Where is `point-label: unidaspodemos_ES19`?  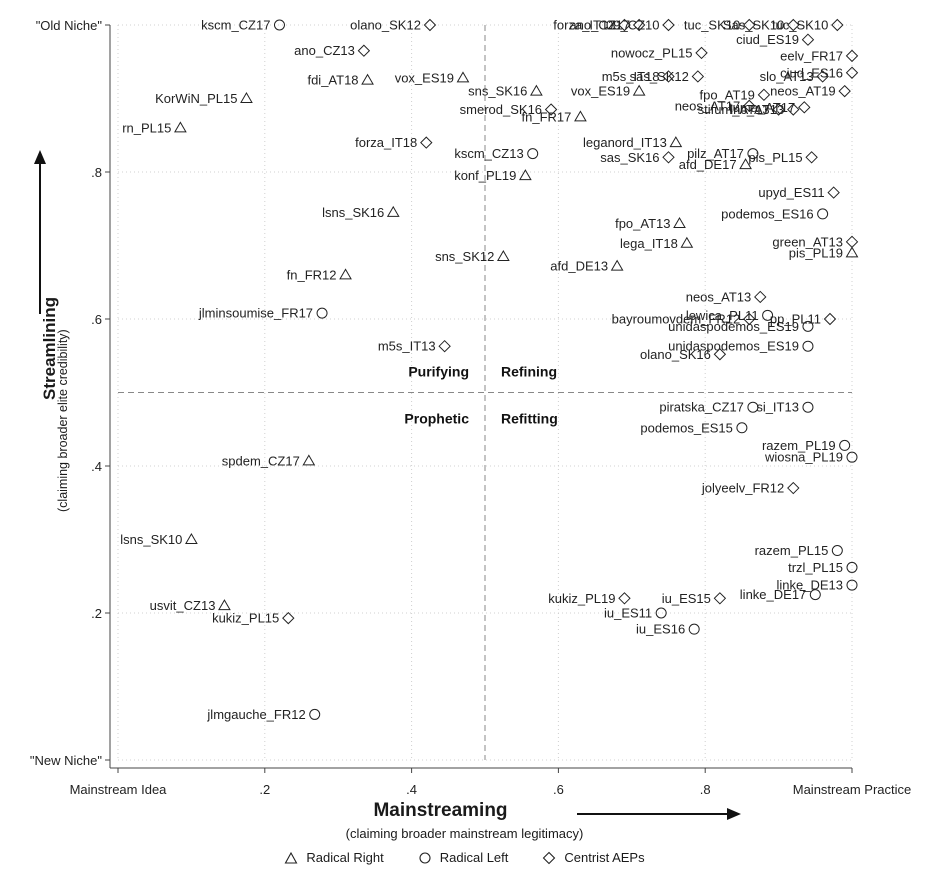 point-label: unidaspodemos_ES19 is located at coordinates (733, 326).